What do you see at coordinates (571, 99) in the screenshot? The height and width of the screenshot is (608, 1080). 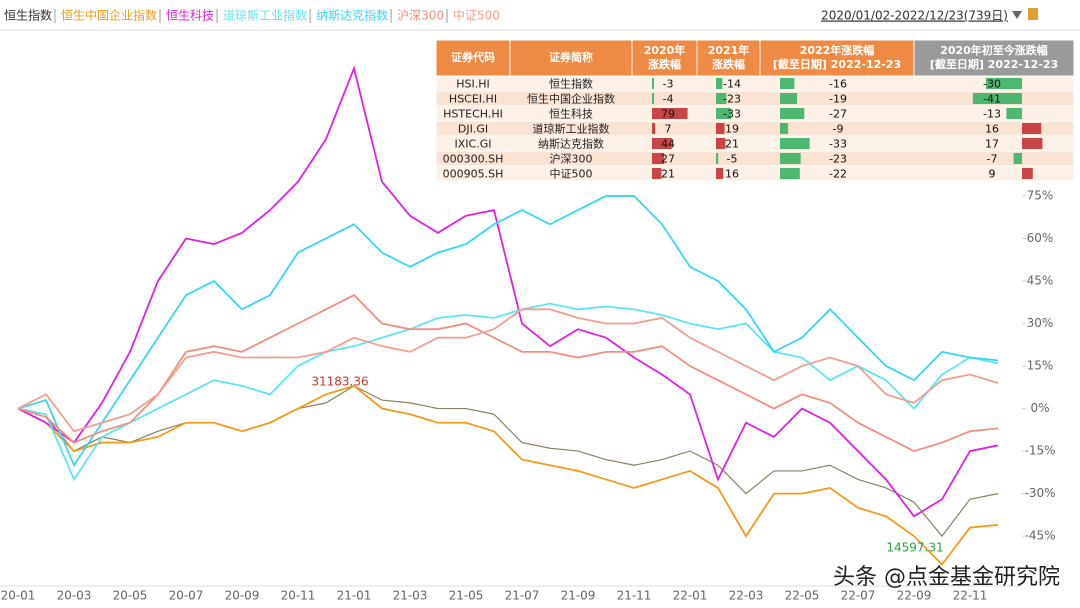 I see `table-cell: 恒生中国企业指数` at bounding box center [571, 99].